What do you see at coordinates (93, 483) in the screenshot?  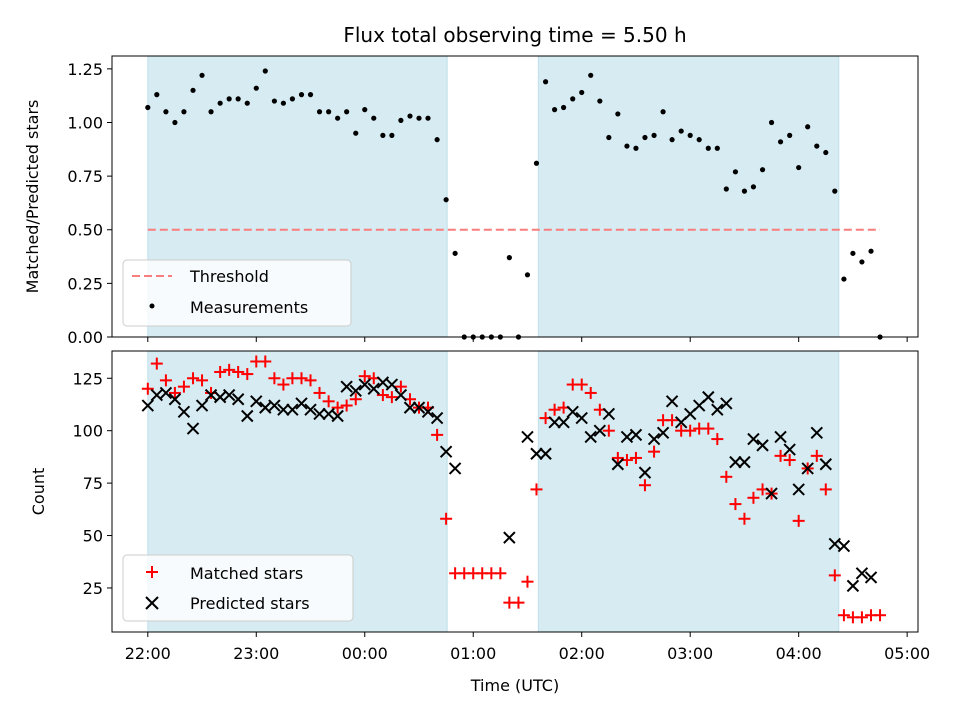 I see `y-tick-label: 75` at bounding box center [93, 483].